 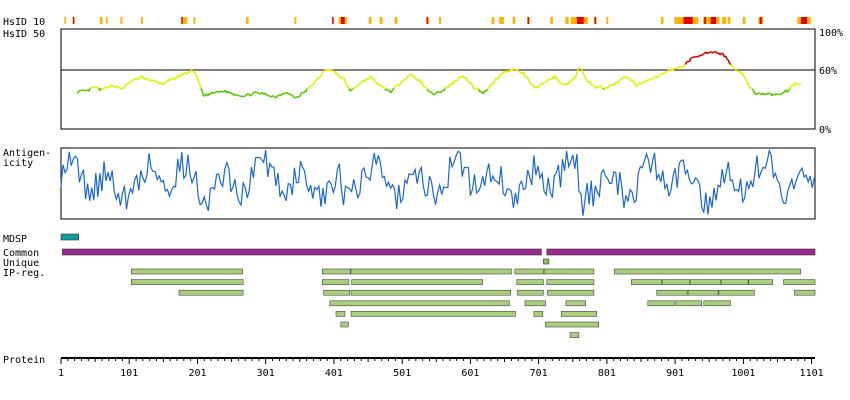 I want to click on protein-tick-label: 201, so click(x=197, y=373).